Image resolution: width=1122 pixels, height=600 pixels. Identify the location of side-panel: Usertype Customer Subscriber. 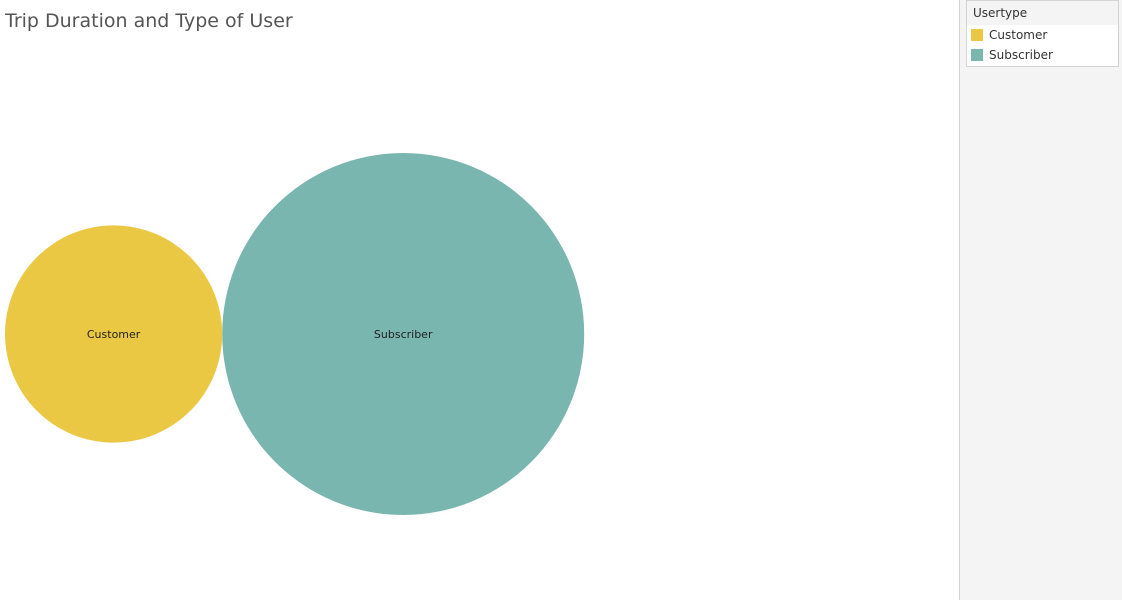
(1040, 300).